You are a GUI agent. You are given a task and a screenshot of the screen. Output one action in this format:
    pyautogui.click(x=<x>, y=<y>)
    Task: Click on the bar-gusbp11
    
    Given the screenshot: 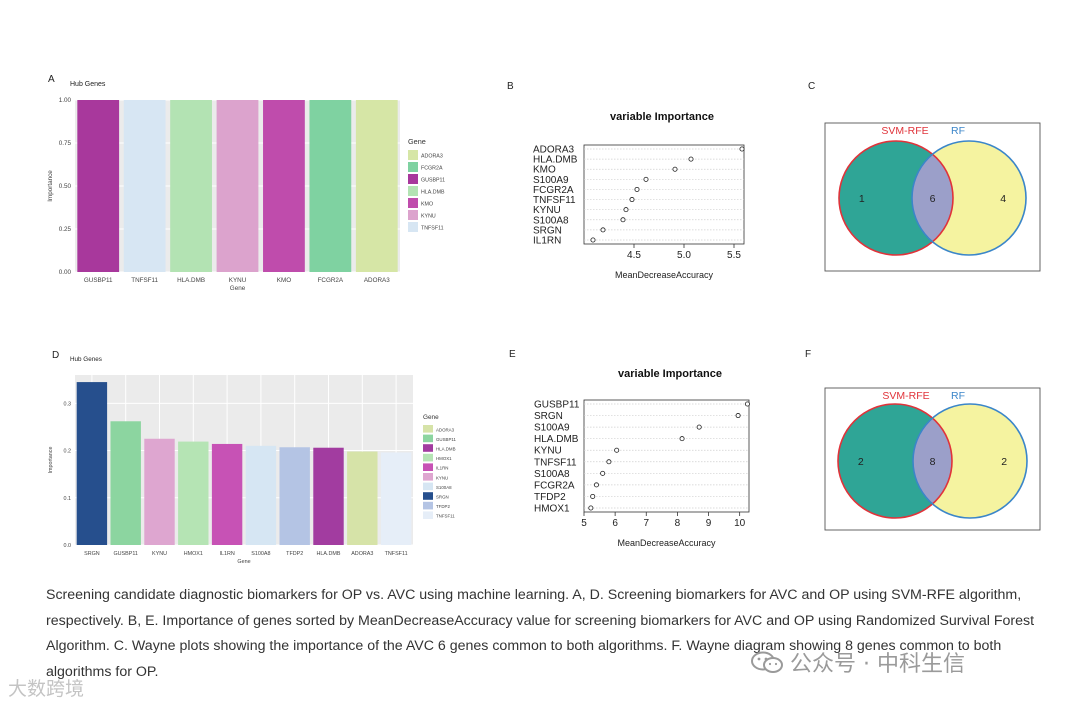 What is the action you would take?
    pyautogui.click(x=125, y=483)
    